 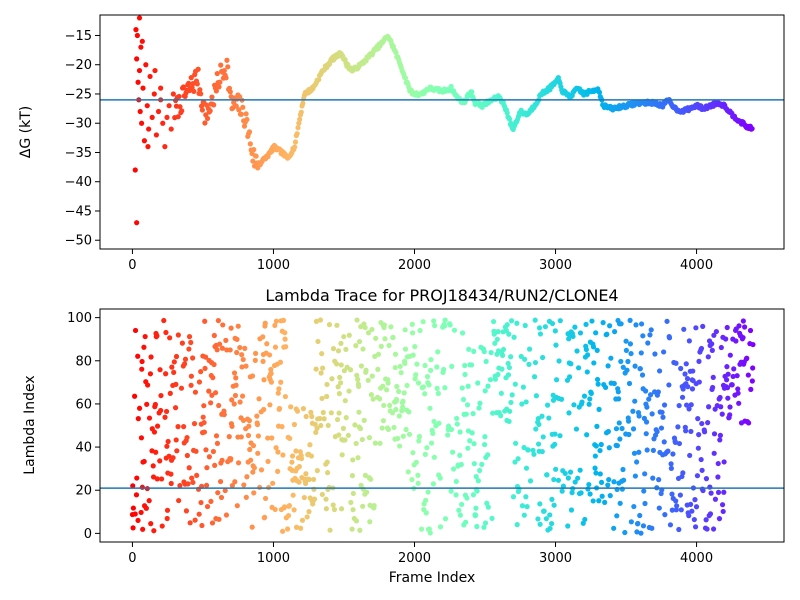 I want to click on lambda-x-ticks: 0 1000 2000 3000 4000, so click(x=420, y=554).